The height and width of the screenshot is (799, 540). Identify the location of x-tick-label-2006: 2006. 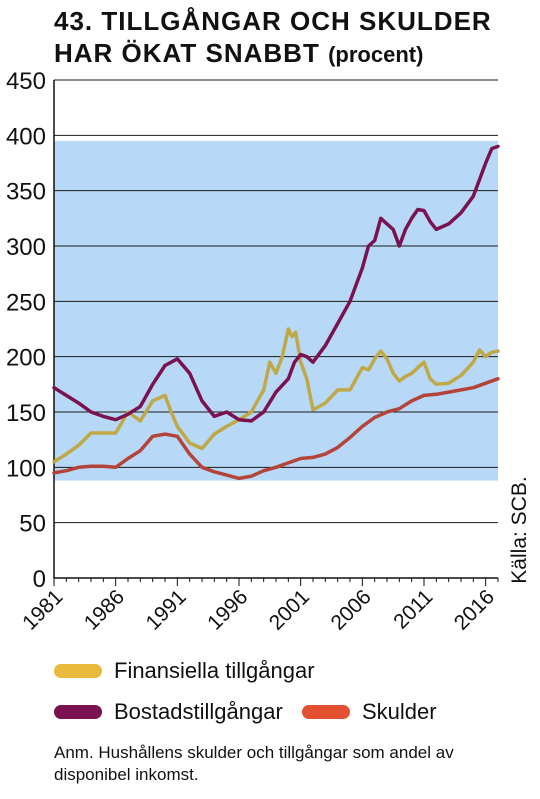
(350, 609).